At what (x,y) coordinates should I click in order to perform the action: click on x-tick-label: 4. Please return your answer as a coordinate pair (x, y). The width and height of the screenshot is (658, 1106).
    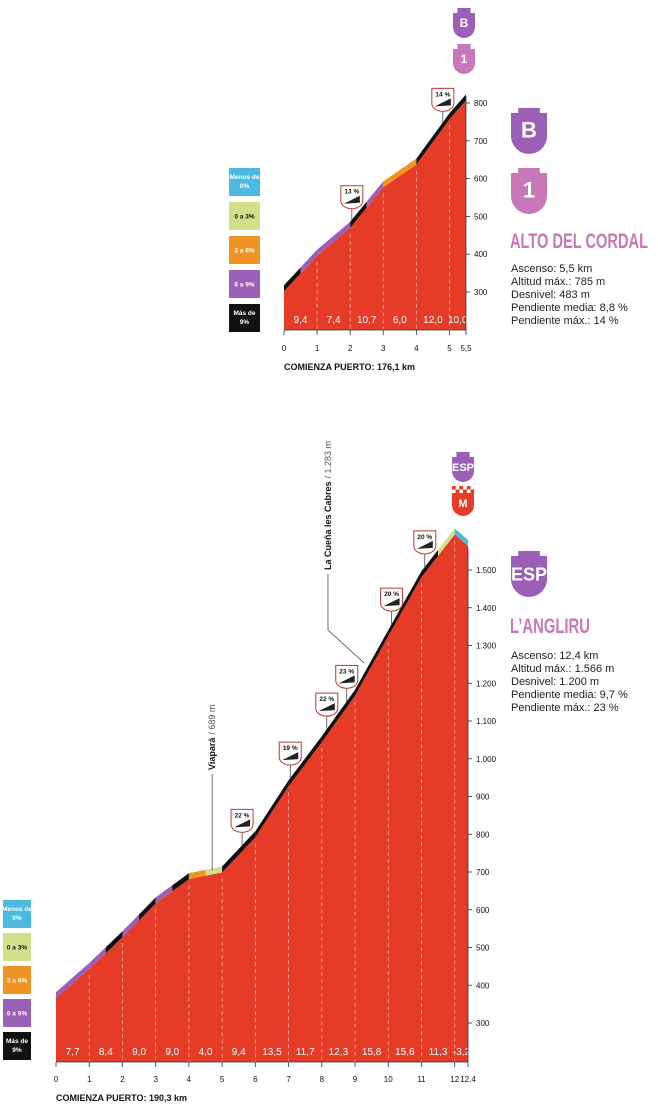
    Looking at the image, I should click on (416, 348).